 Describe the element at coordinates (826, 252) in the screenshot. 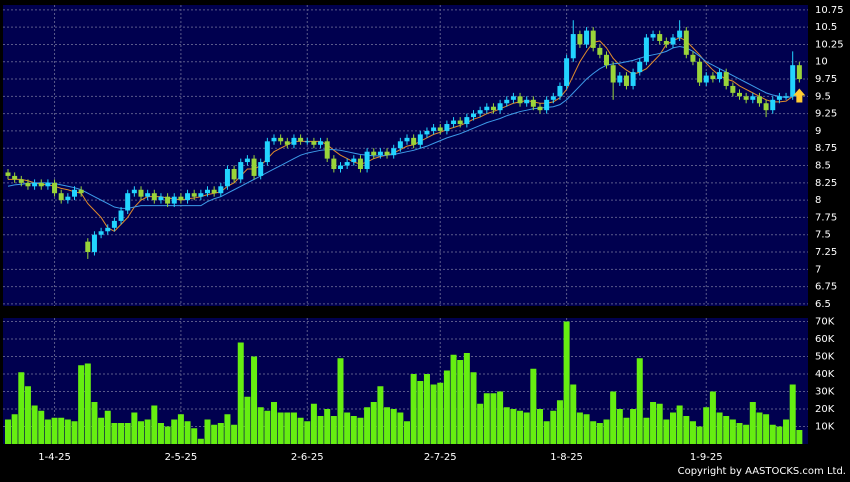

I see `y-tick-label: 7.25` at that location.